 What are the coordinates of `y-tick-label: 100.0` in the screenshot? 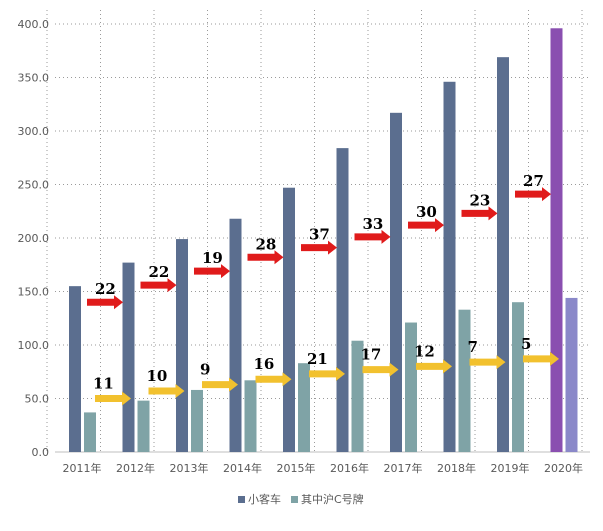 It's located at (34, 345).